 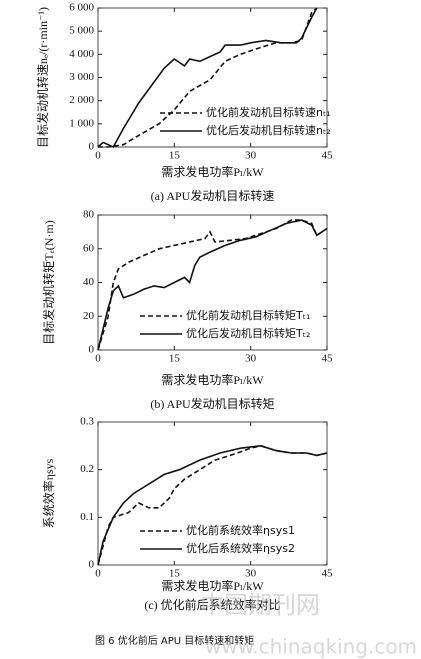 I want to click on subtitle: (a) APU发动机目标转速, so click(x=213, y=195).